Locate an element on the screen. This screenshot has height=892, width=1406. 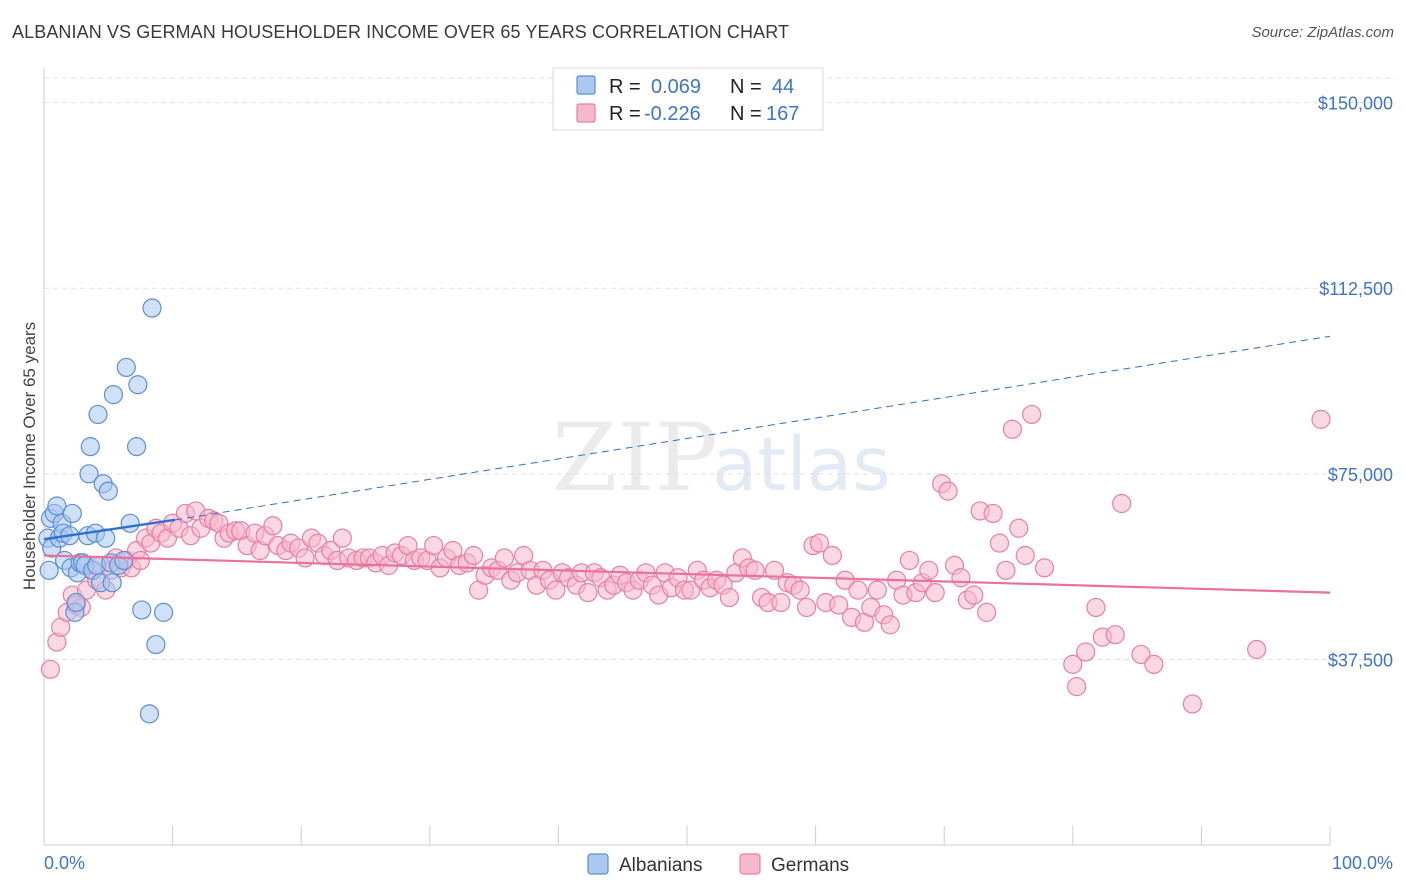
legend-n-label-germans: N = is located at coordinates (746, 114).